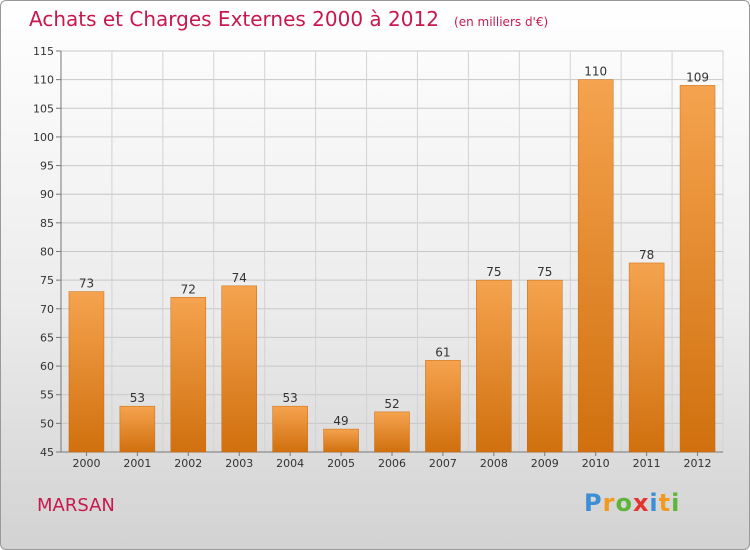 The image size is (750, 550). Describe the element at coordinates (47, 194) in the screenshot. I see `y-tick-label: 90` at that location.